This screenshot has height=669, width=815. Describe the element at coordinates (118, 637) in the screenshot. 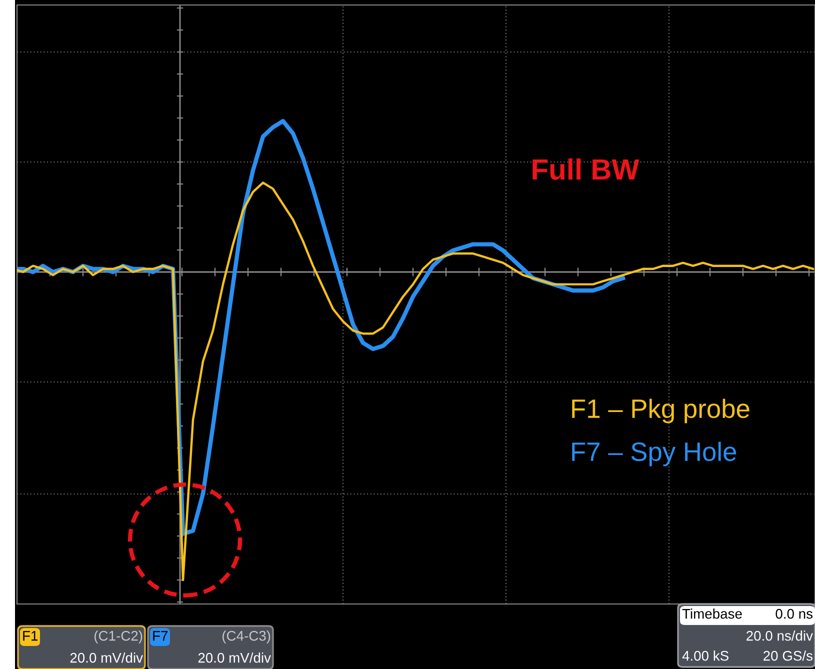

I see `text: (C1-C2)` at that location.